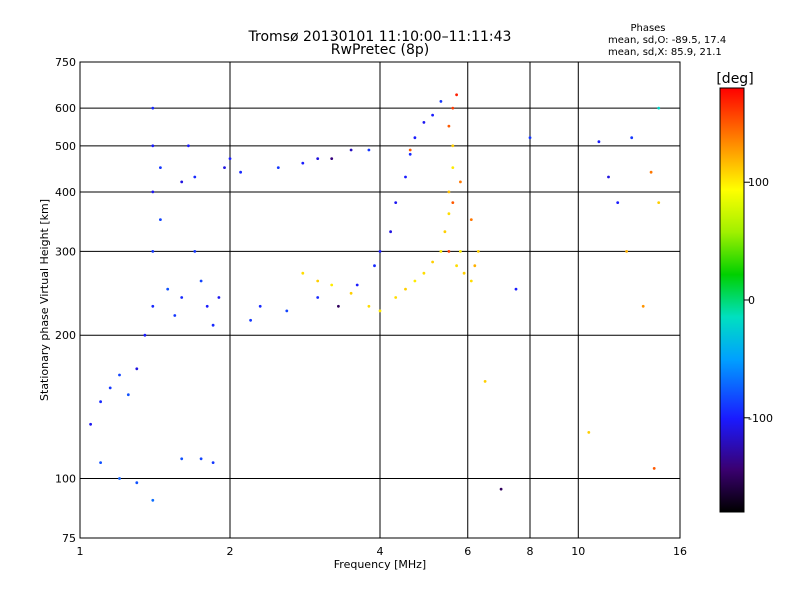 The height and width of the screenshot is (600, 800). What do you see at coordinates (65, 335) in the screenshot?
I see `y-tick-label: 200` at bounding box center [65, 335].